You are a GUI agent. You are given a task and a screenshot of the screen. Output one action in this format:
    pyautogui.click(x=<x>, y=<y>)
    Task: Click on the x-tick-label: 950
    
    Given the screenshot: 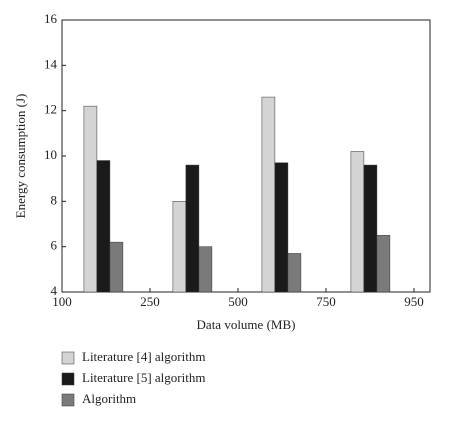 What is the action you would take?
    pyautogui.click(x=414, y=301)
    